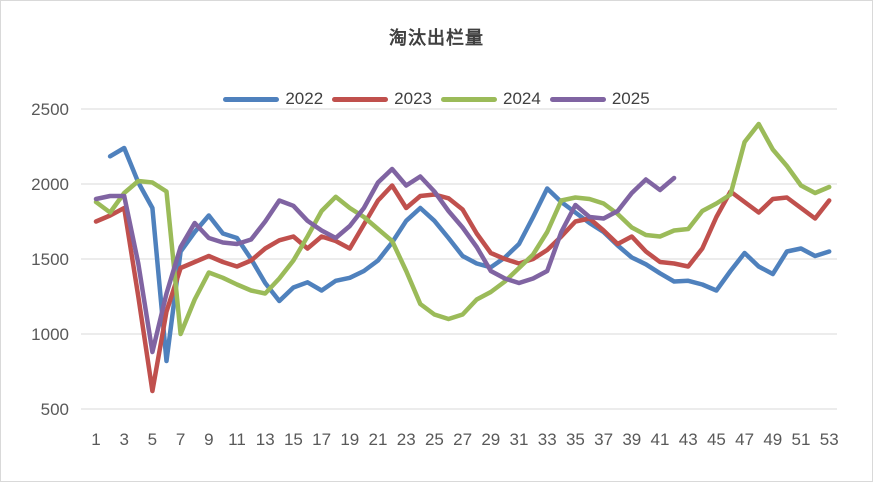 The height and width of the screenshot is (482, 873). I want to click on legend-item-2023: 2023, so click(382, 99).